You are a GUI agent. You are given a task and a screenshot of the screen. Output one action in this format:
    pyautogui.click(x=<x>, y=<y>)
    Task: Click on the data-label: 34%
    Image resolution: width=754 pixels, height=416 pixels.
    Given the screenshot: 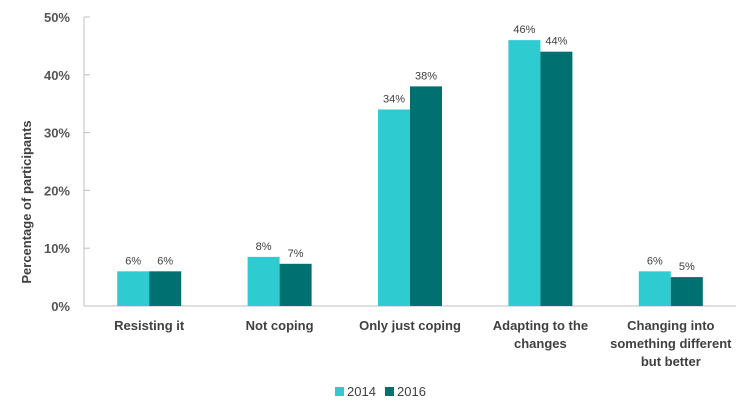 What is the action you would take?
    pyautogui.click(x=394, y=99)
    